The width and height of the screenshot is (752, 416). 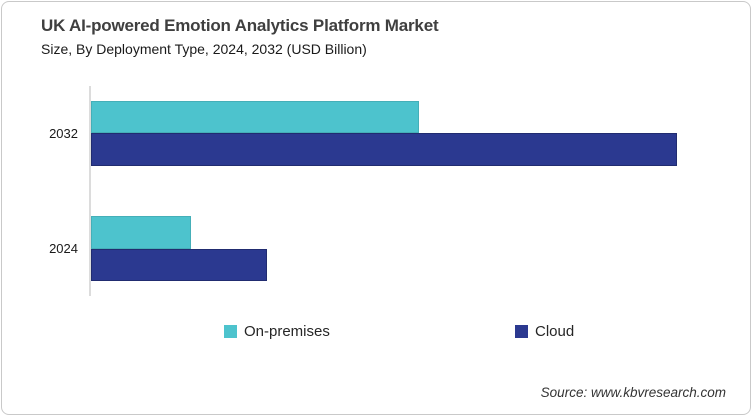 I want to click on y-axis-line, so click(x=90, y=191).